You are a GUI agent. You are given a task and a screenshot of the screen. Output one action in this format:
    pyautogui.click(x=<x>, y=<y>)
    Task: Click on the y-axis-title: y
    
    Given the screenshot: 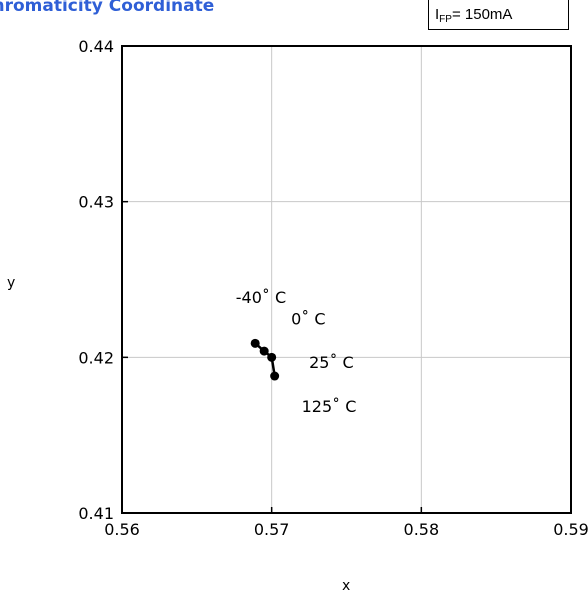 What is the action you would take?
    pyautogui.click(x=11, y=283)
    